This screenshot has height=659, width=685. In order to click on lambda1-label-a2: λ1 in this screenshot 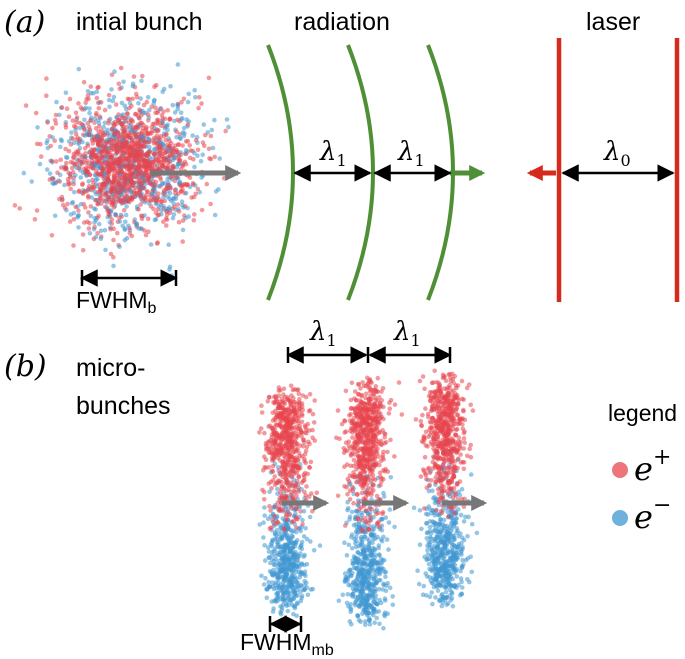, I will do `click(411, 153)`.